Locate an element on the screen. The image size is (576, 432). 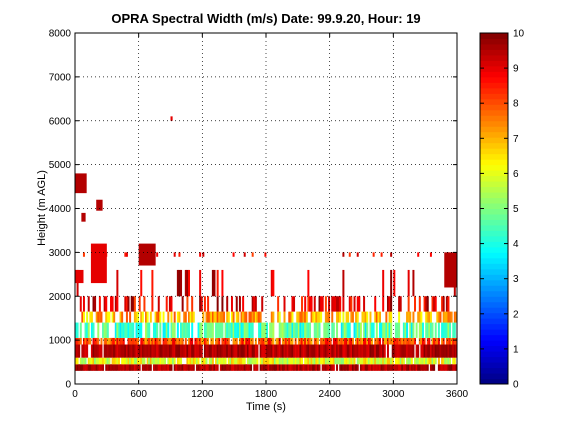
colorbar-tick-label: 0 is located at coordinates (516, 385).